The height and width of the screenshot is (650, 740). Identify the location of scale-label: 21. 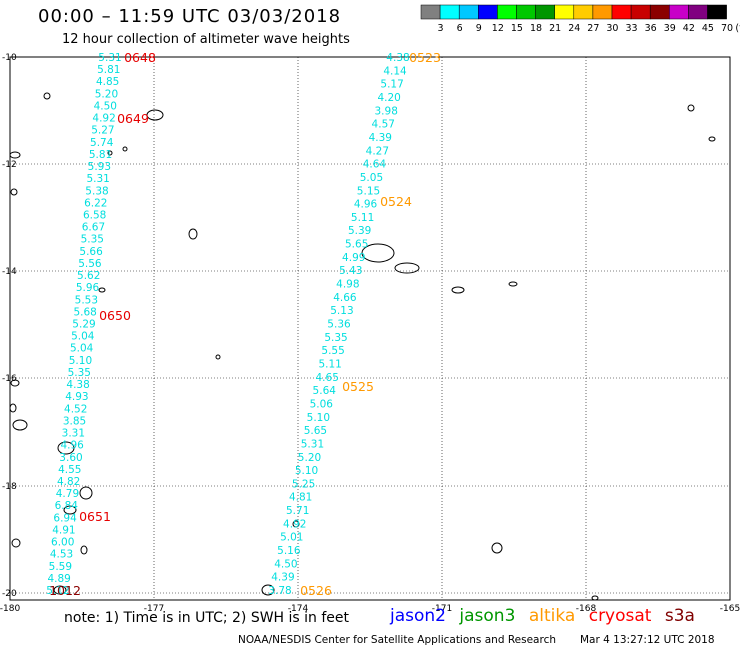
(555, 28).